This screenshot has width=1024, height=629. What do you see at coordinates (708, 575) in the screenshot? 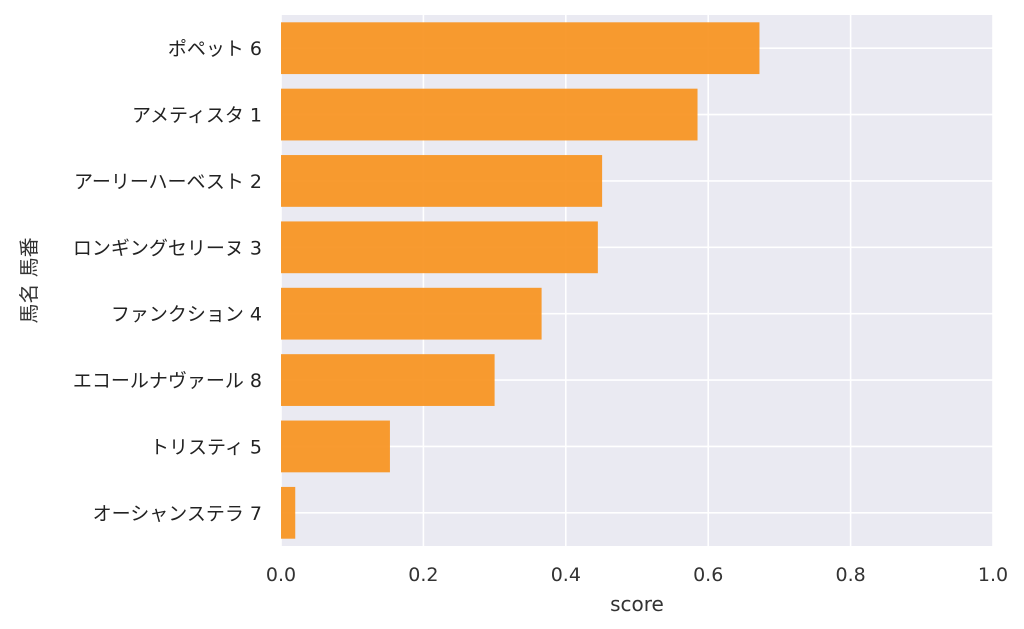
I see `x-tick-label: 0.6` at bounding box center [708, 575].